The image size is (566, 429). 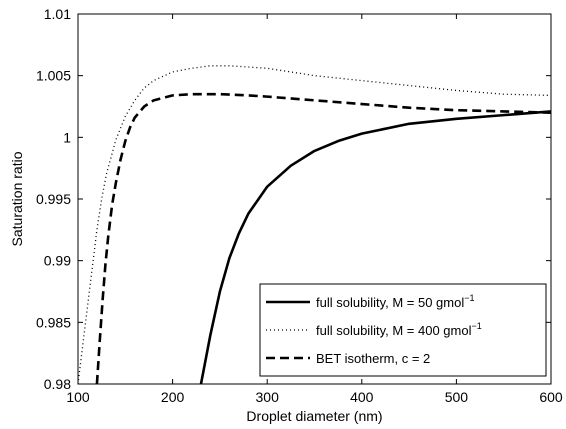 What do you see at coordinates (551, 397) in the screenshot?
I see `x-tick-label: 600` at bounding box center [551, 397].